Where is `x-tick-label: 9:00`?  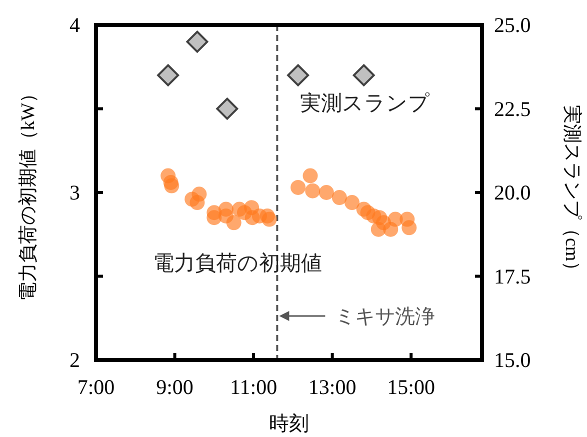
x-tick-label: 9:00 is located at coordinates (175, 387).